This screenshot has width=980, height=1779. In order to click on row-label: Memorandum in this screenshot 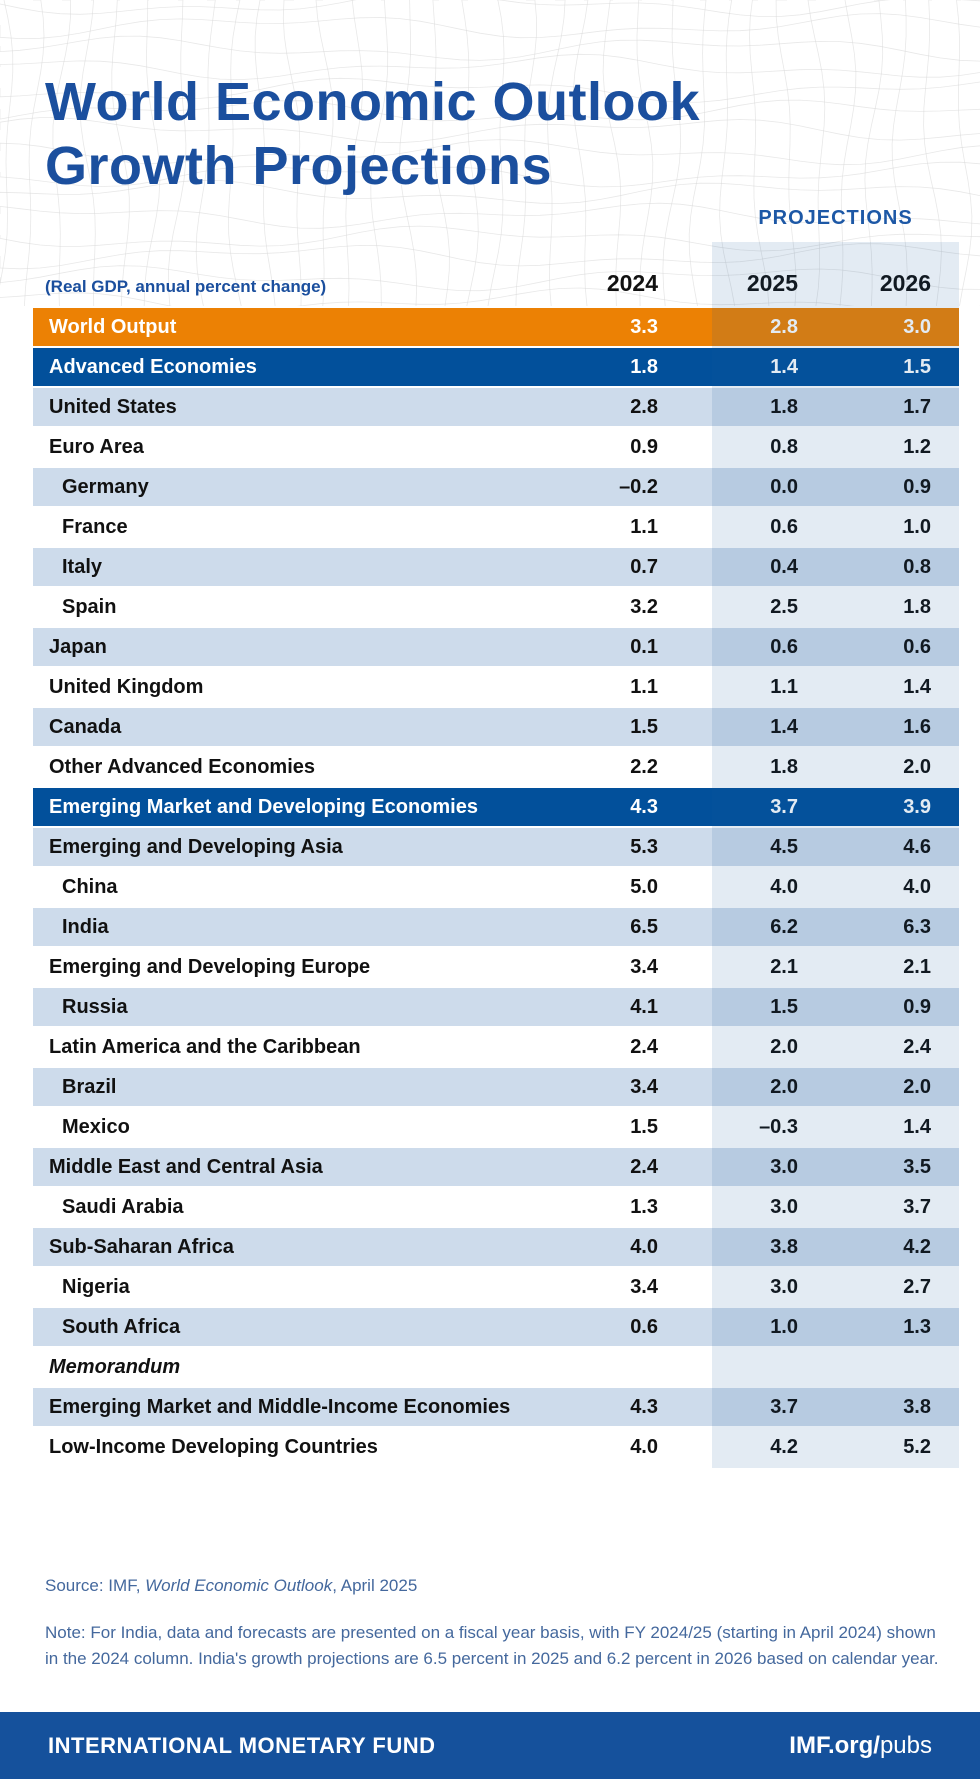, I will do `click(115, 1366)`.